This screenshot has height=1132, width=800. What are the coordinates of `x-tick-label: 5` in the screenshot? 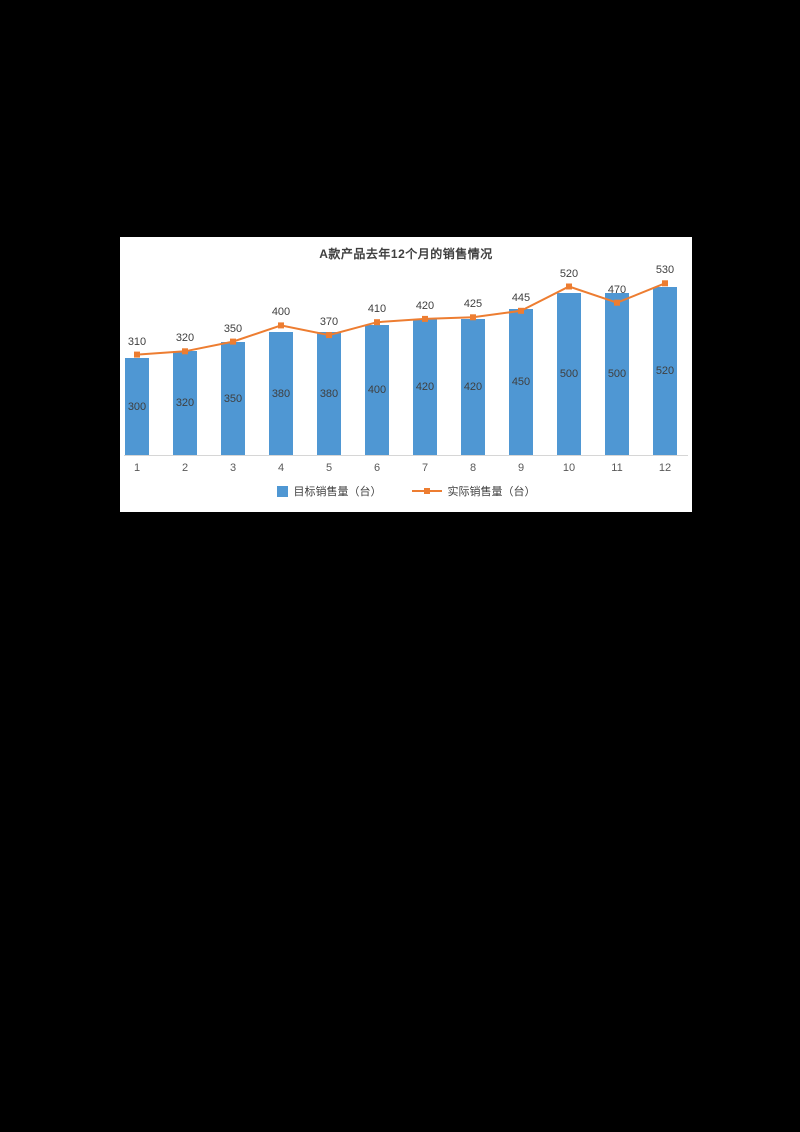 It's located at (329, 468).